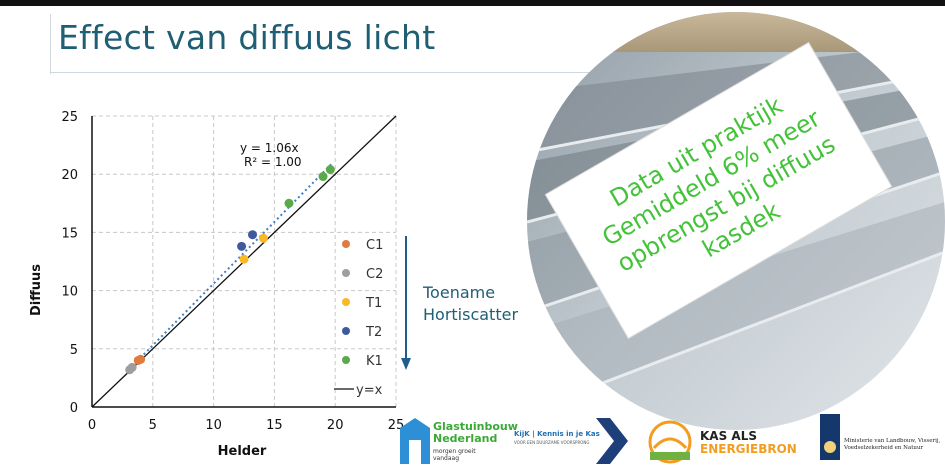  I want to click on kas-als-energiebron-logo: KAS ALS ENERGIEBRON, so click(721, 443).